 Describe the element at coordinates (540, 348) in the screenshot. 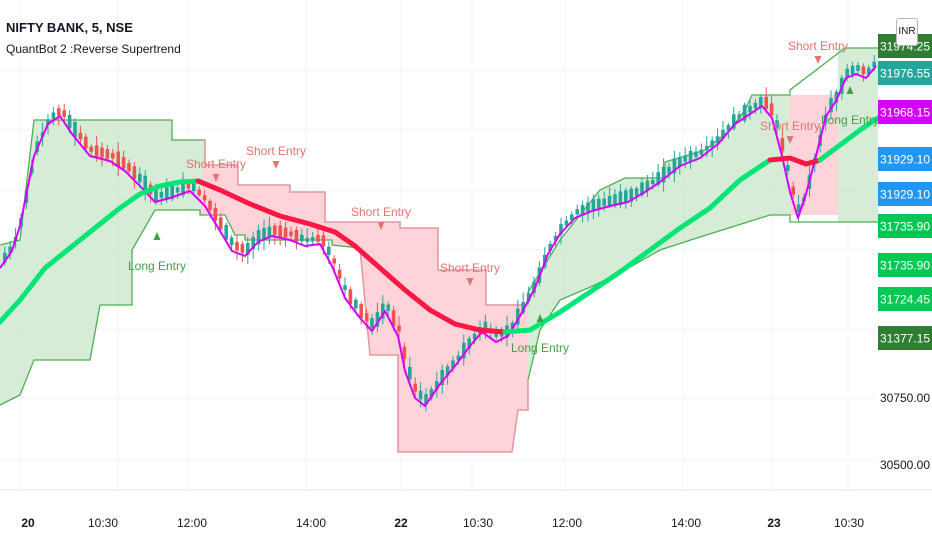

I see `signal-label-5: Long Entry` at that location.